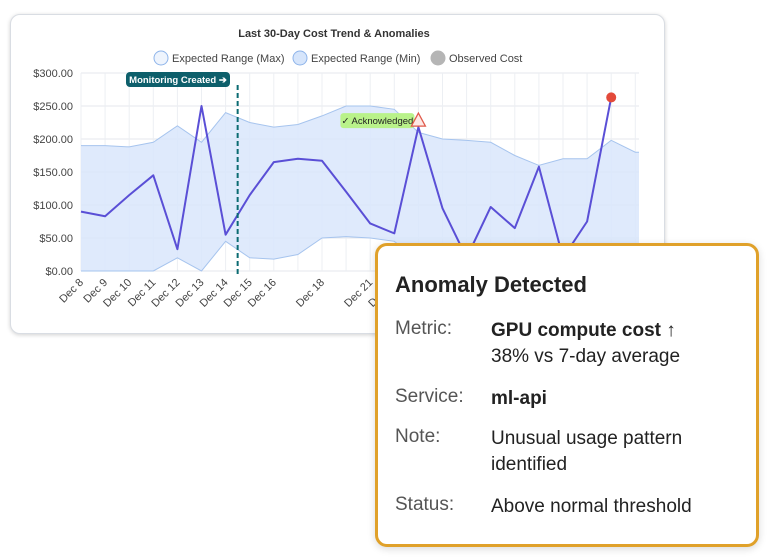 This screenshot has height=560, width=771. I want to click on metric-label: Metric:, so click(423, 328).